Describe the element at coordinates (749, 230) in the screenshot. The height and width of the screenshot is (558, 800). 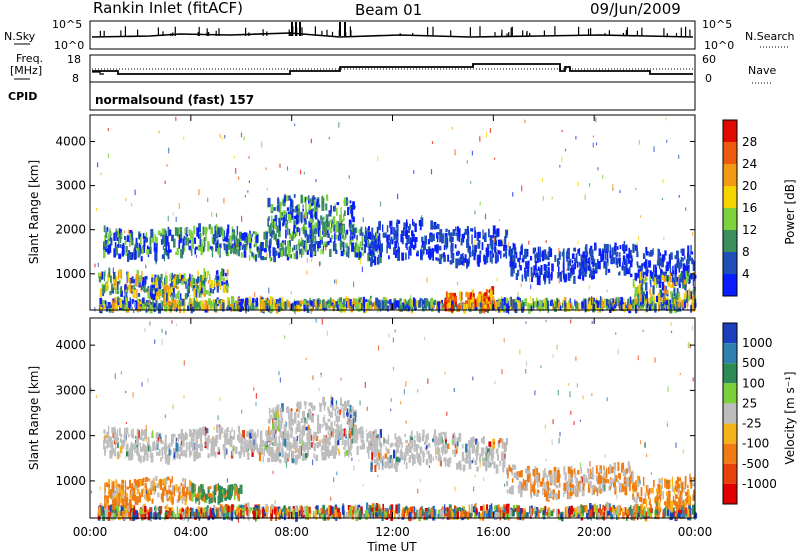
I see `colorbar-level-label: 12` at that location.